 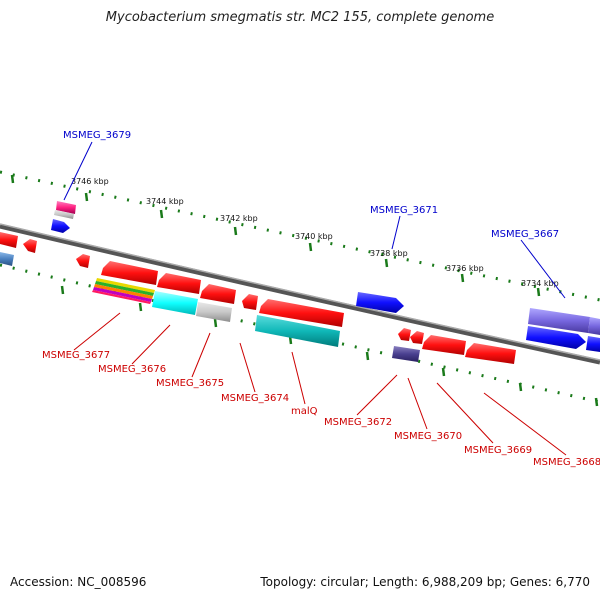 What do you see at coordinates (190, 383) in the screenshot?
I see `gene-label-msmeg-3675: MSMEG_3675` at bounding box center [190, 383].